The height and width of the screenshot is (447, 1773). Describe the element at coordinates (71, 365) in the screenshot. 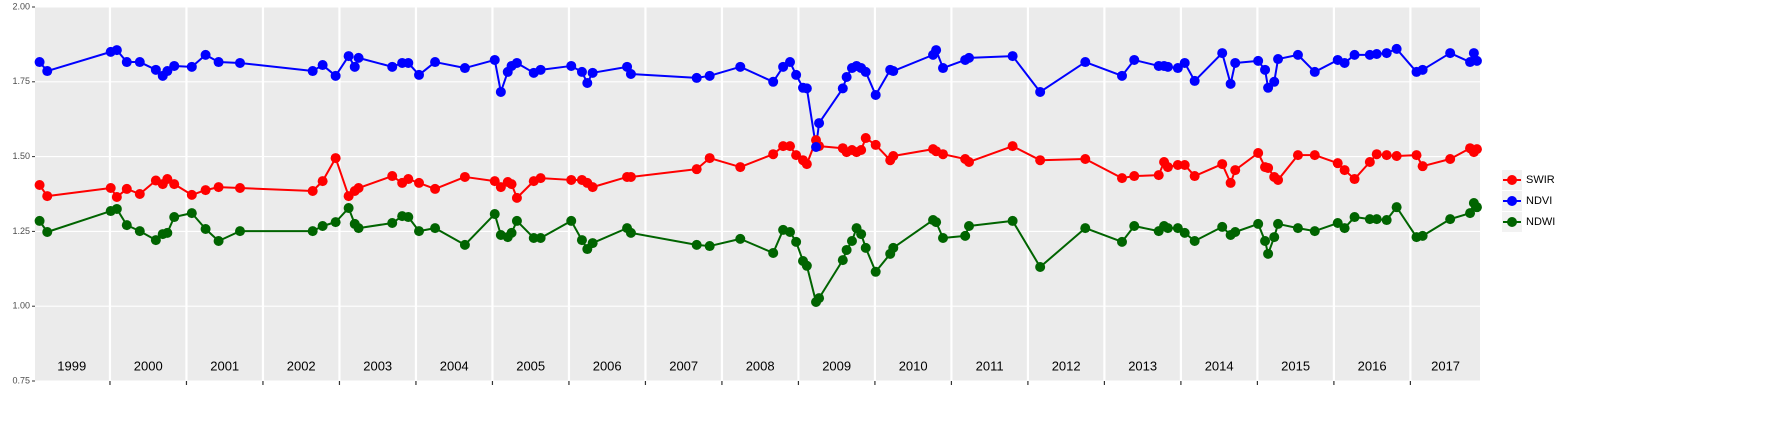

I see `year-label: 1999` at that location.